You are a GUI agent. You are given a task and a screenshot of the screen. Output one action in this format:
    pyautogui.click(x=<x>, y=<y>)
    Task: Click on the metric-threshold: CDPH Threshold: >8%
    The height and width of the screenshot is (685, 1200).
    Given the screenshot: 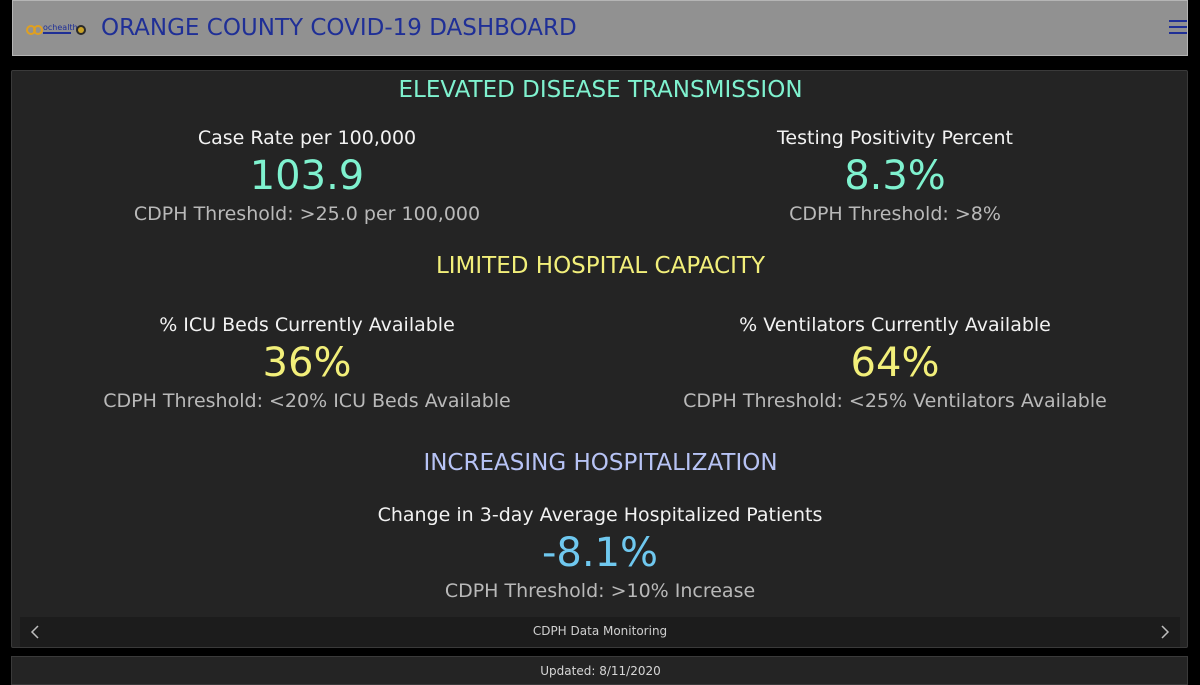 What is the action you would take?
    pyautogui.click(x=895, y=214)
    